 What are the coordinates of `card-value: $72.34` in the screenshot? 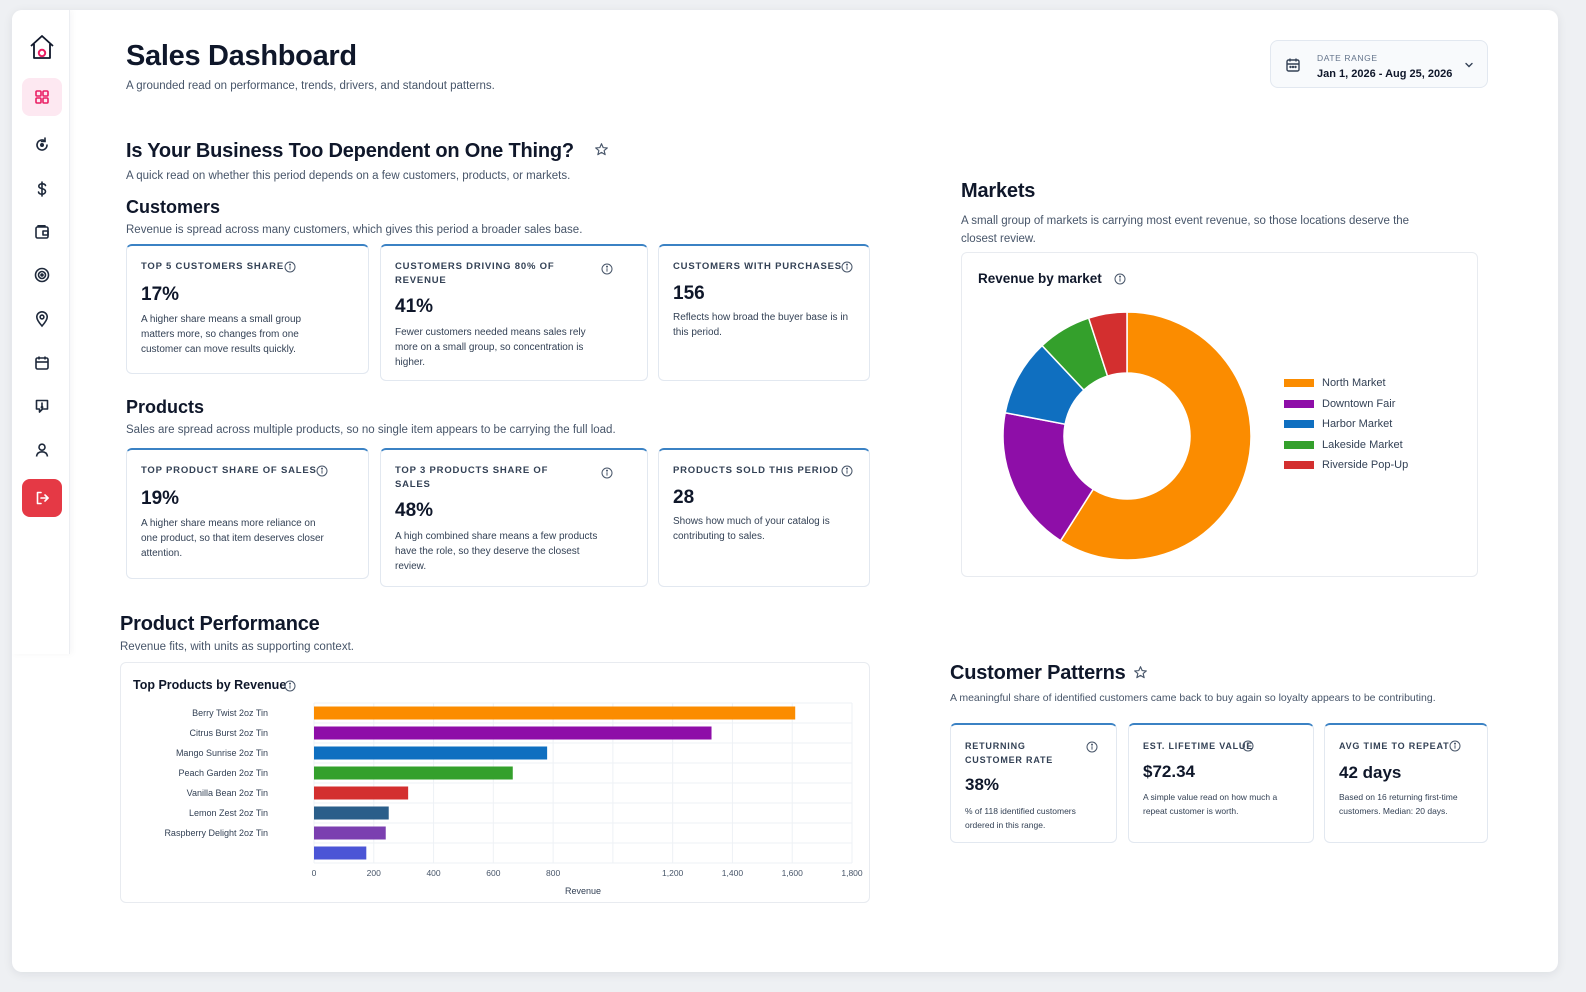 It's located at (1169, 771).